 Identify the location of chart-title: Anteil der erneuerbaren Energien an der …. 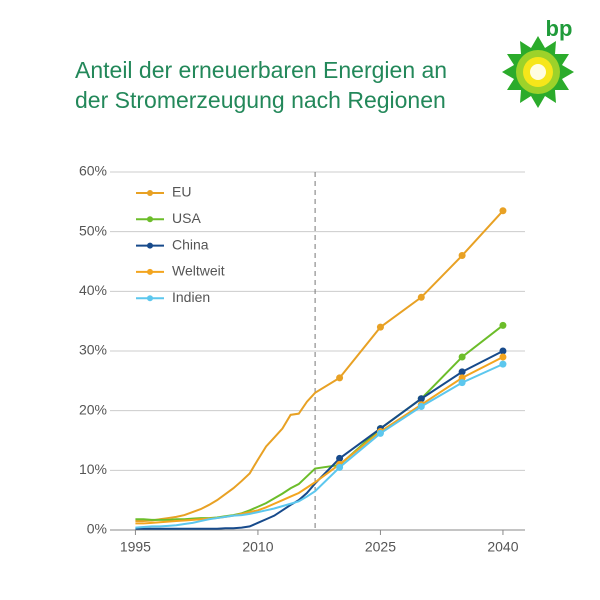
(261, 85).